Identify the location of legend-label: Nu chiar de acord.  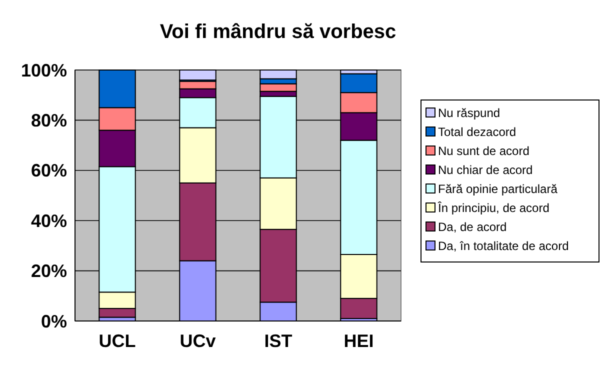
(485, 170).